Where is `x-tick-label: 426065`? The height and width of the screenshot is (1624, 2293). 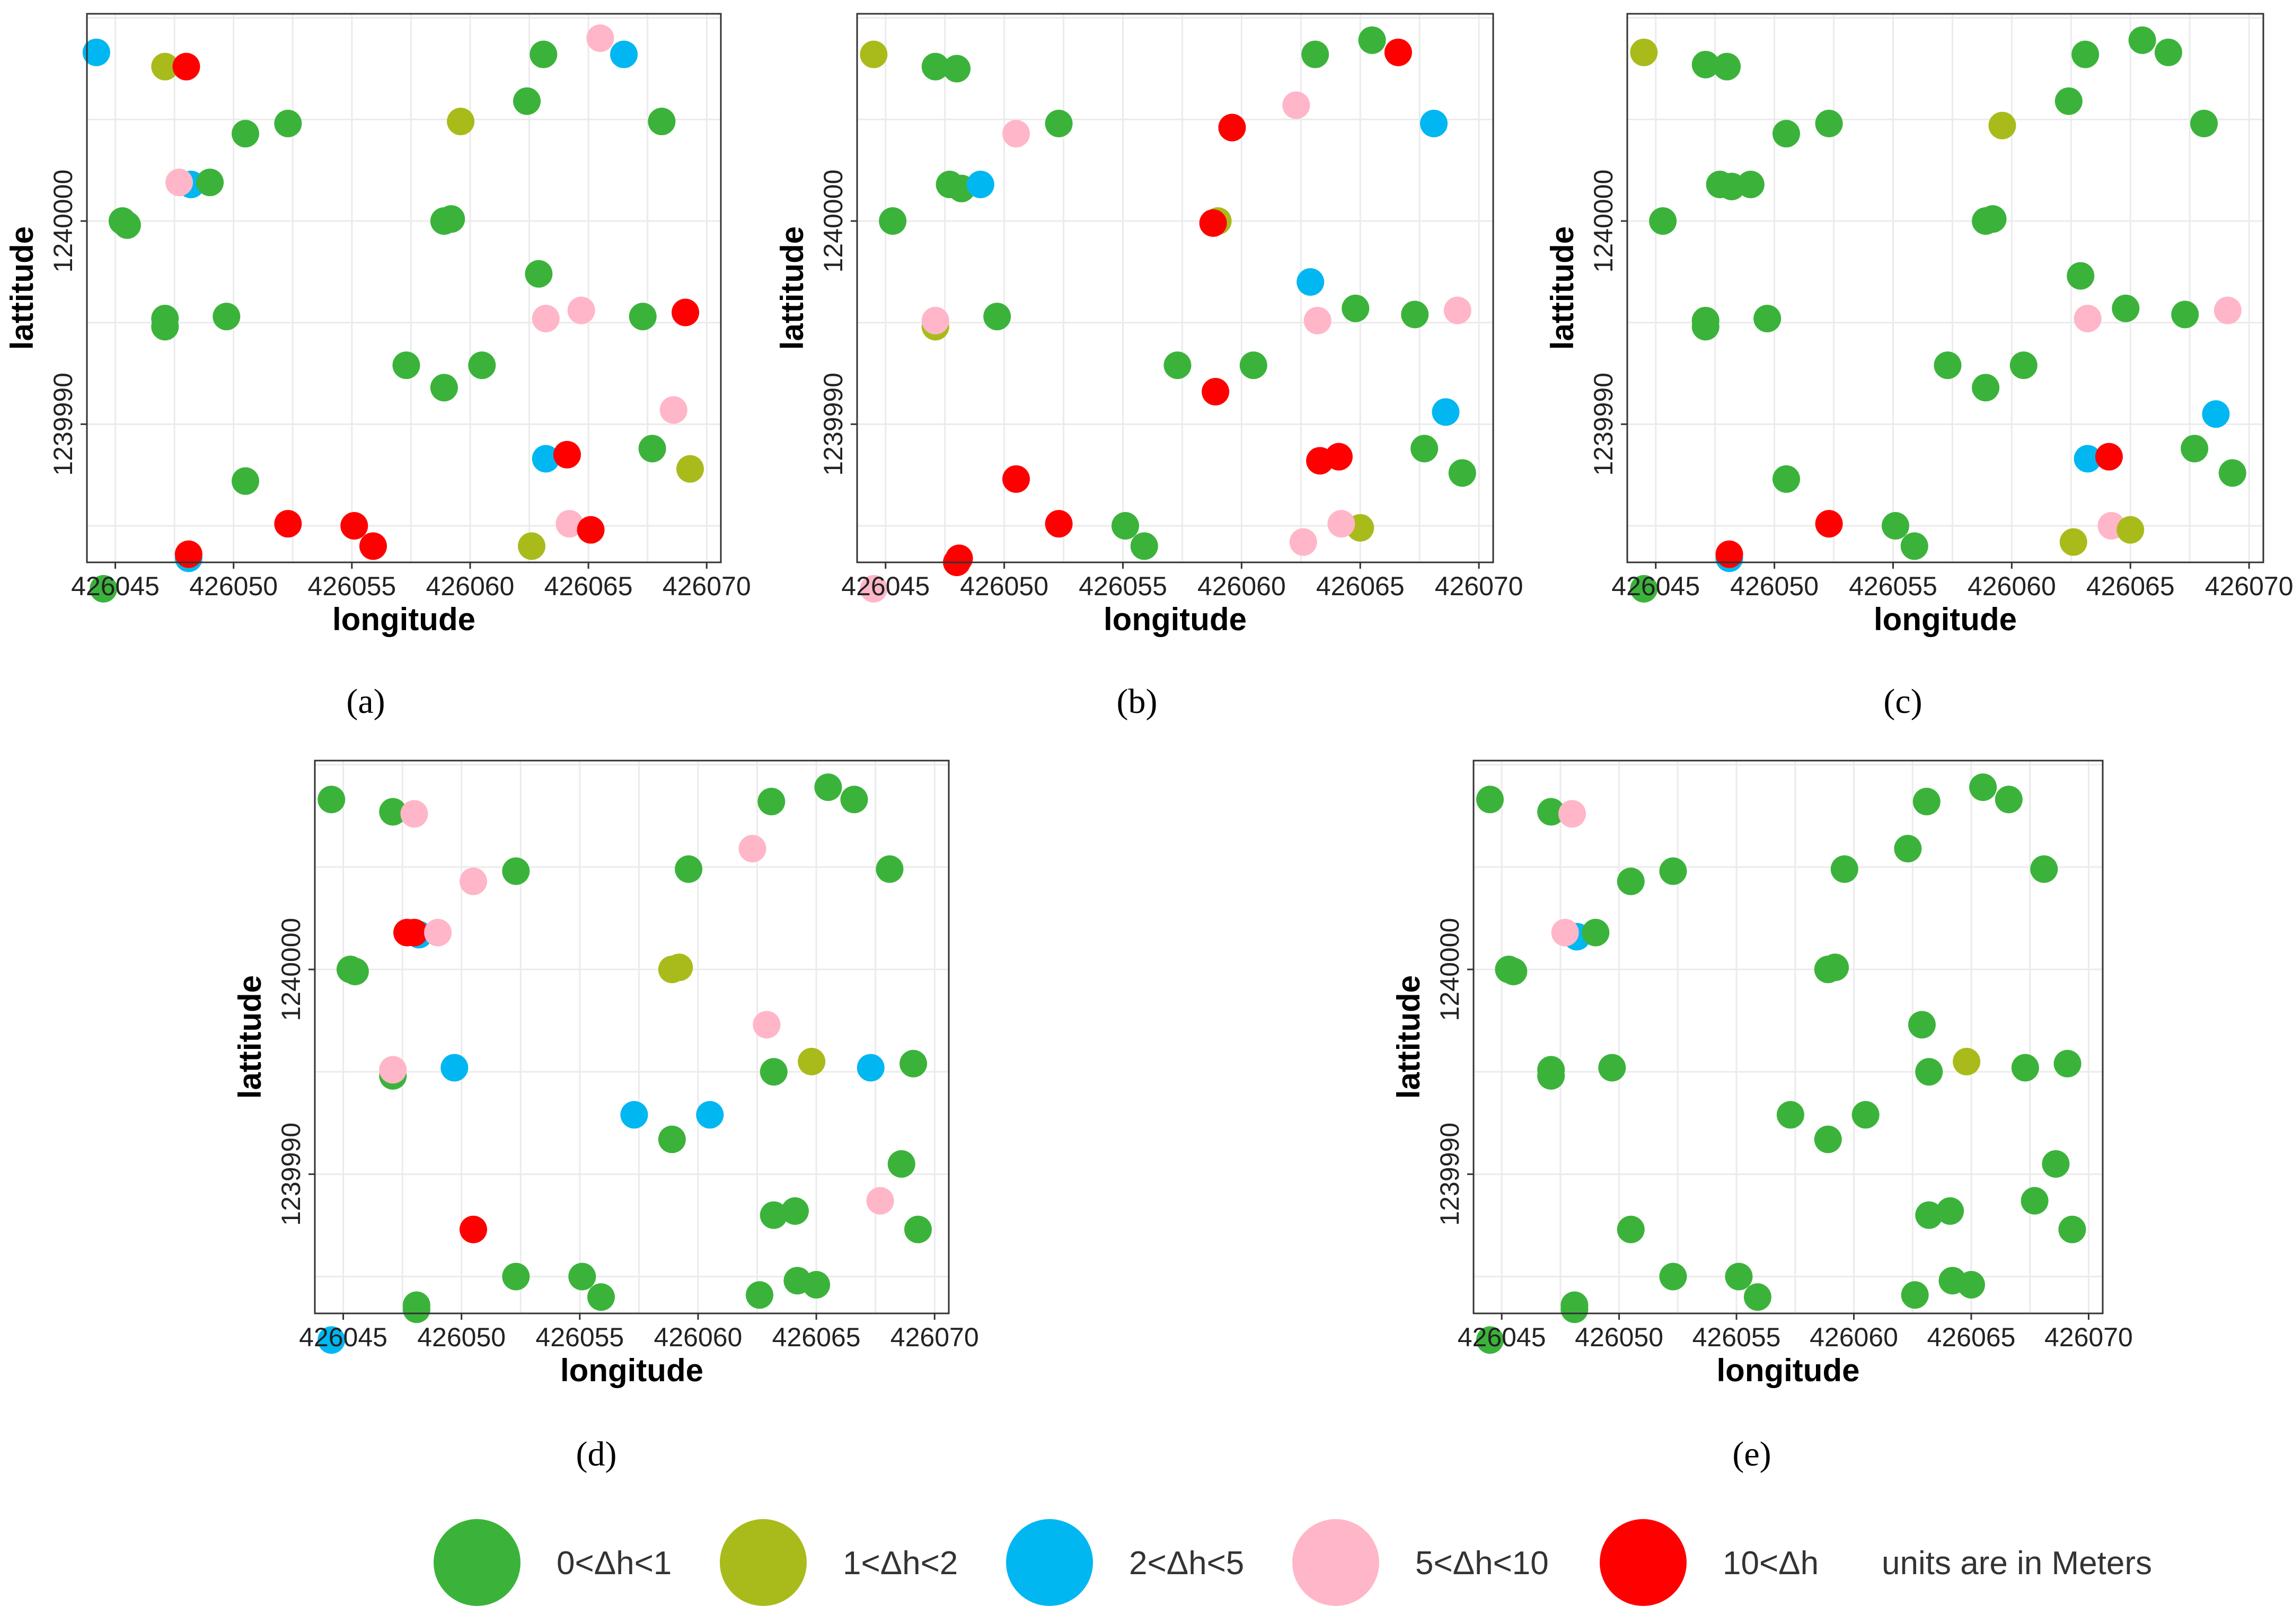 x-tick-label: 426065 is located at coordinates (1361, 586).